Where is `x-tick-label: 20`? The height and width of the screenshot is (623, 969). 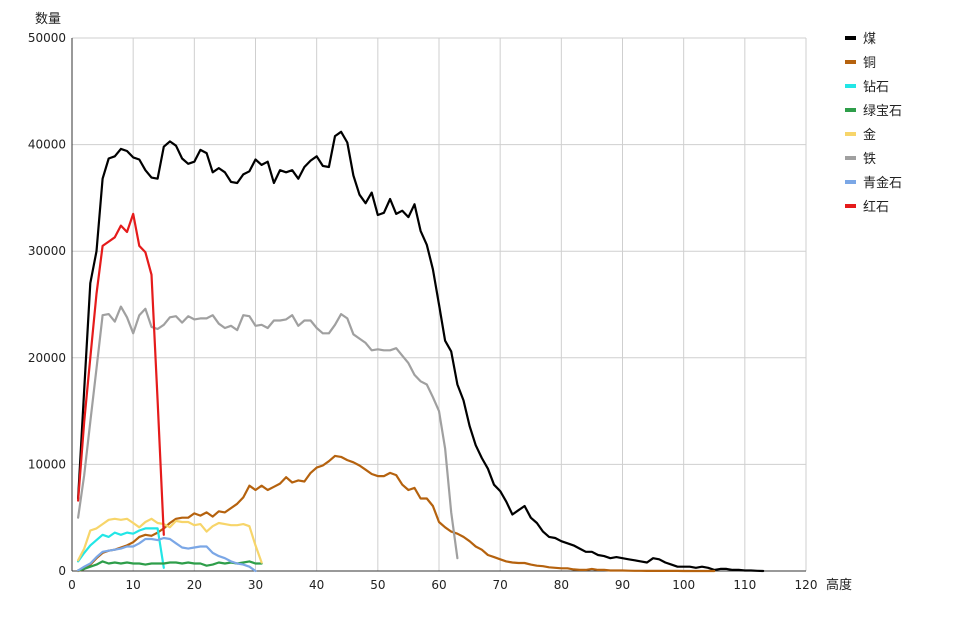
x-tick-label: 20 is located at coordinates (194, 585).